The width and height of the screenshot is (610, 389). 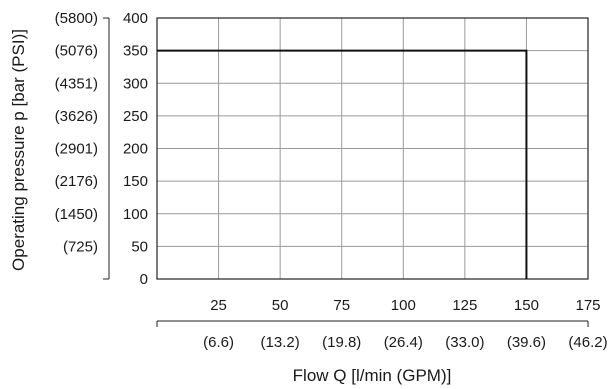 What do you see at coordinates (526, 342) in the screenshot?
I see `x-tick-label-gpm: (39.6)` at bounding box center [526, 342].